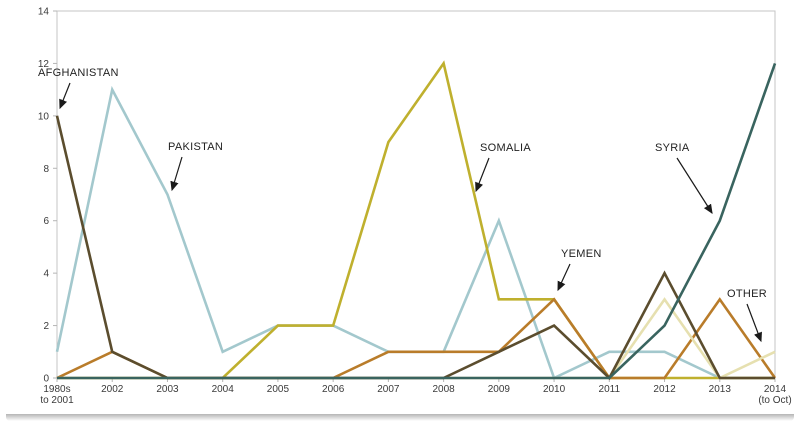 The image size is (800, 421). What do you see at coordinates (499, 389) in the screenshot?
I see `x-axis-tick-label: 2009` at bounding box center [499, 389].